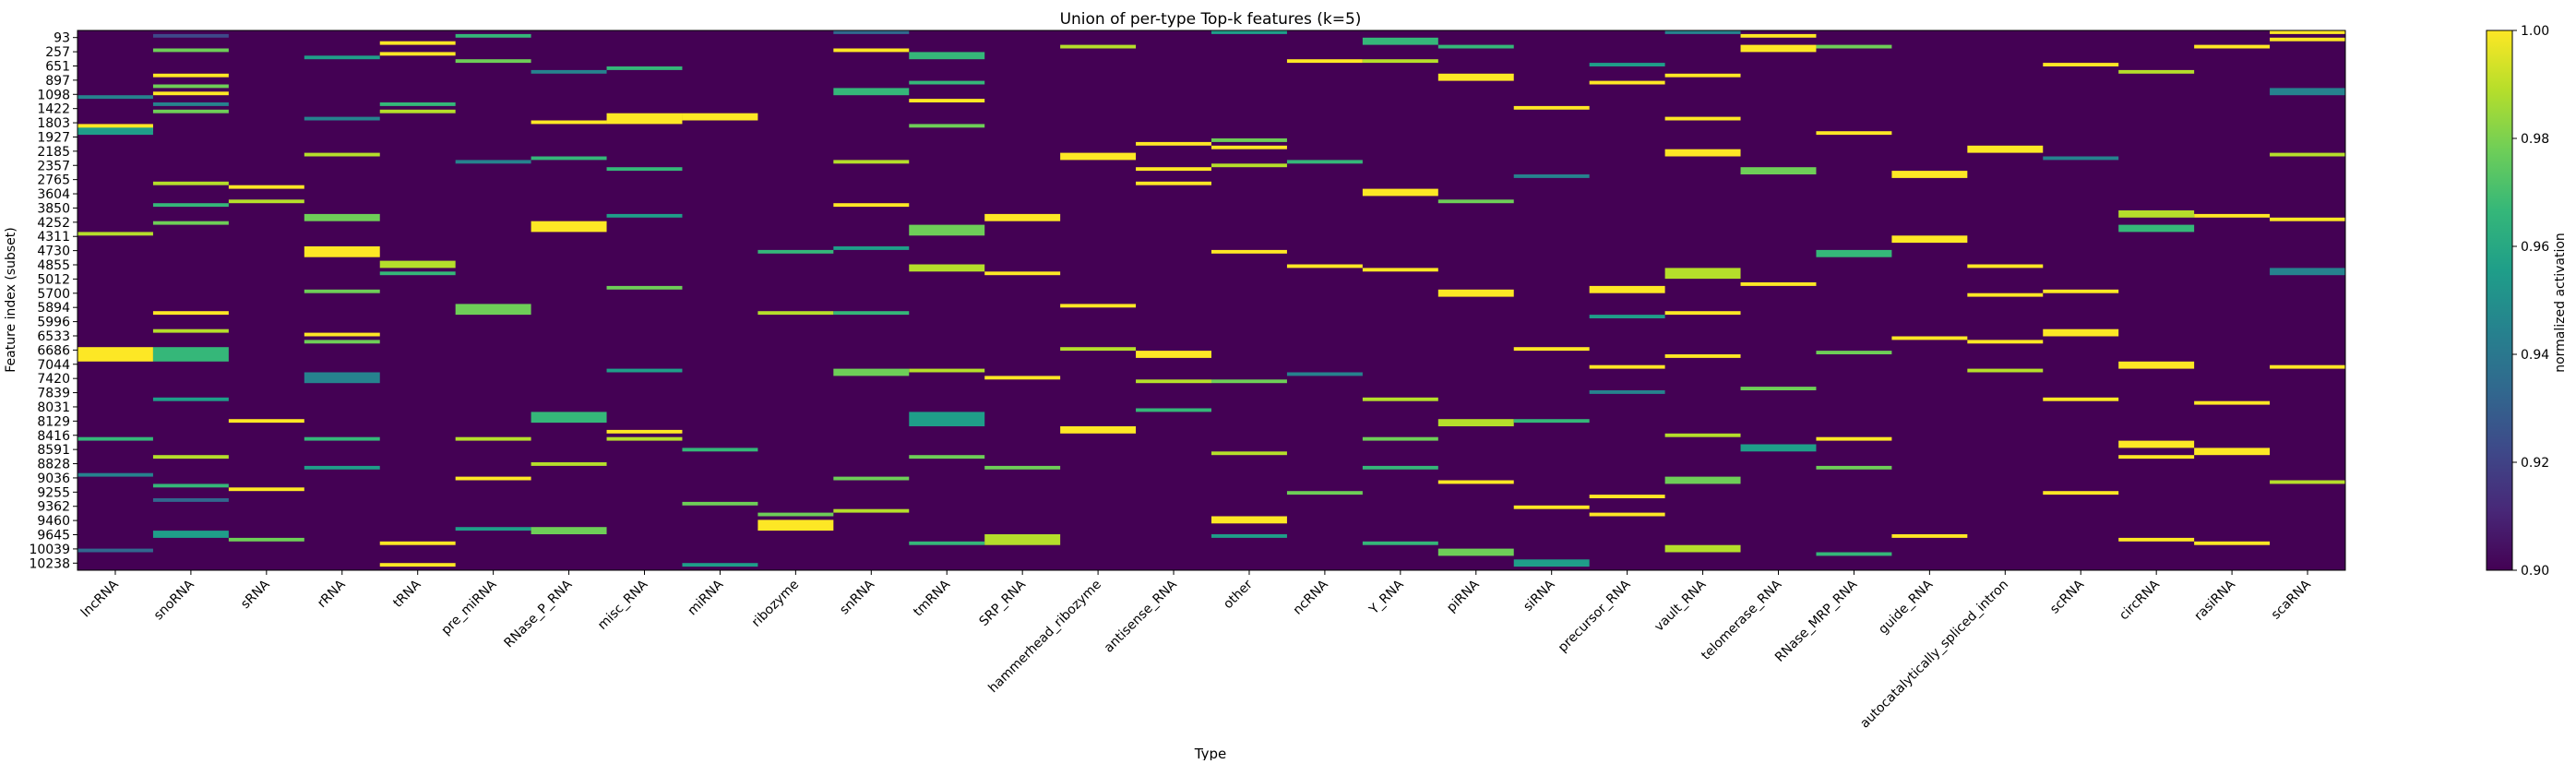 This screenshot has height=764, width=2576. What do you see at coordinates (2216, 601) in the screenshot?
I see `x-tick-label: rasiRNA` at bounding box center [2216, 601].